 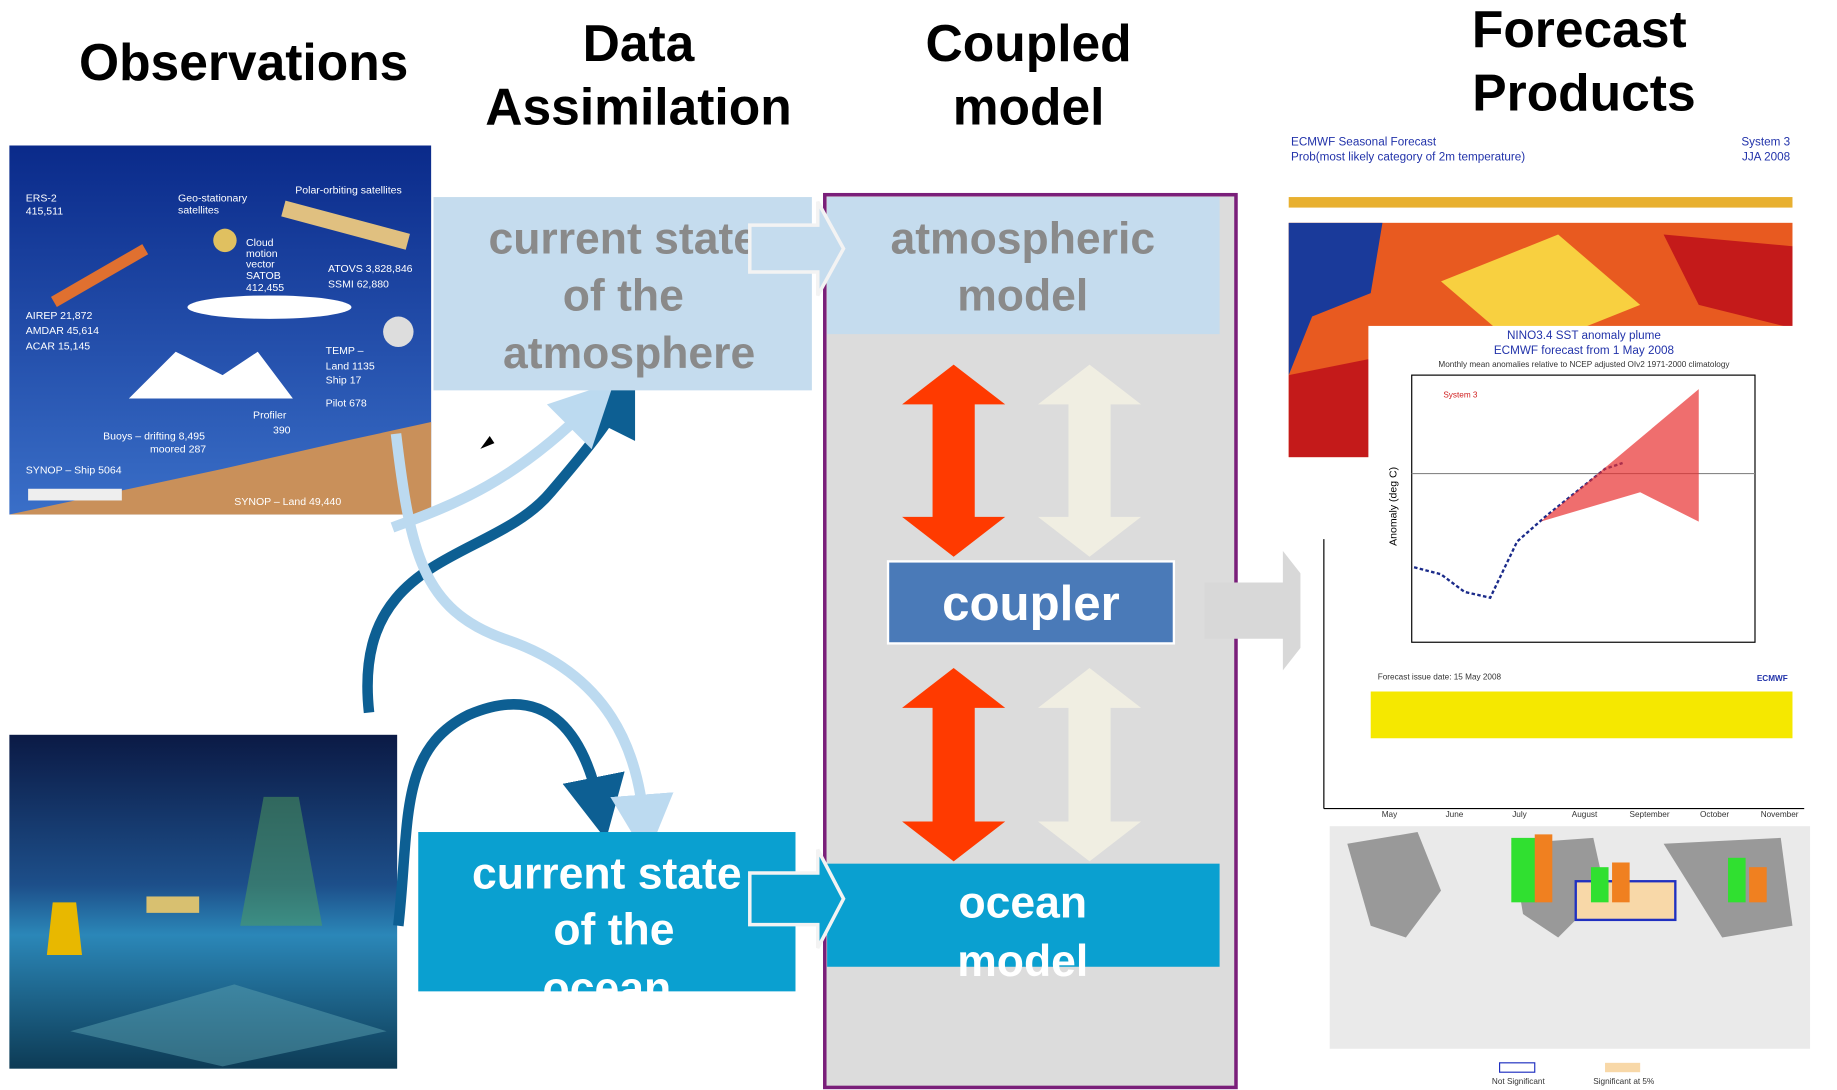 I want to click on observation-label: 390, so click(x=282, y=431).